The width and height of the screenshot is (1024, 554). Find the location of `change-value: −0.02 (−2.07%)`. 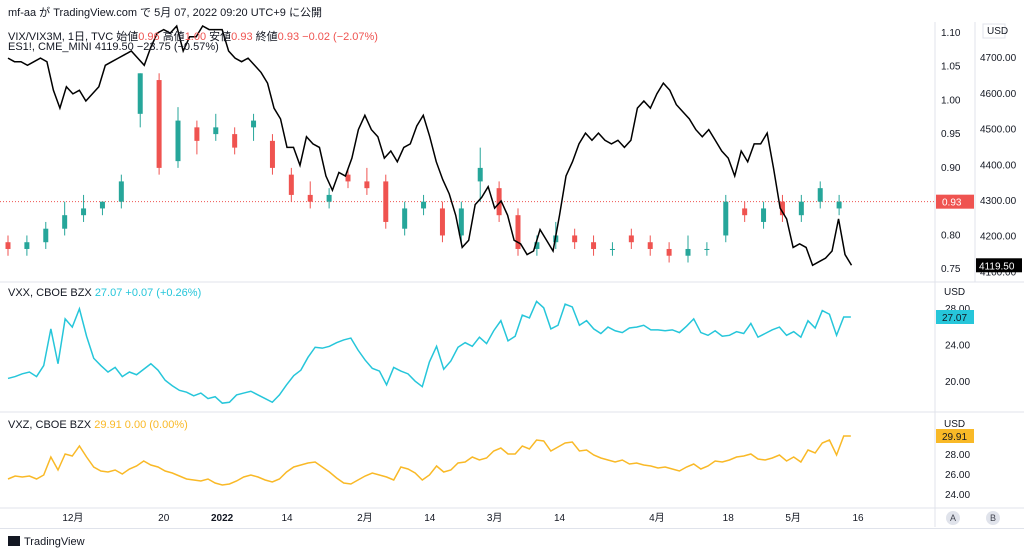

change-value: −0.02 (−2.07%) is located at coordinates (340, 37).